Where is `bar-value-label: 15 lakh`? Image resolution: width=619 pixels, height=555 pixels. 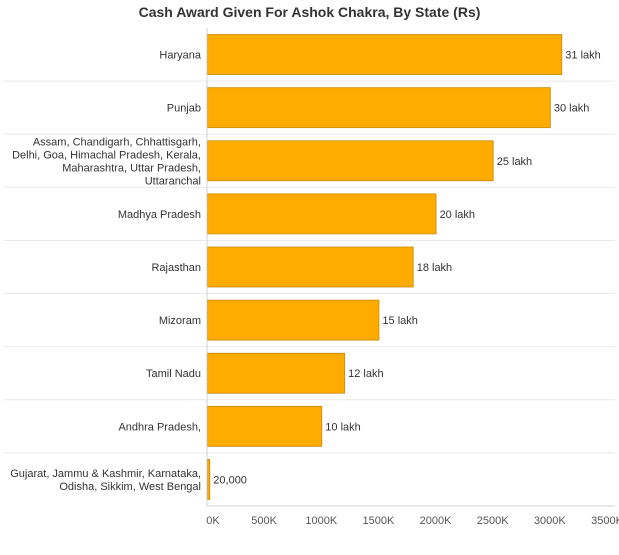
bar-value-label: 15 lakh is located at coordinates (399, 321).